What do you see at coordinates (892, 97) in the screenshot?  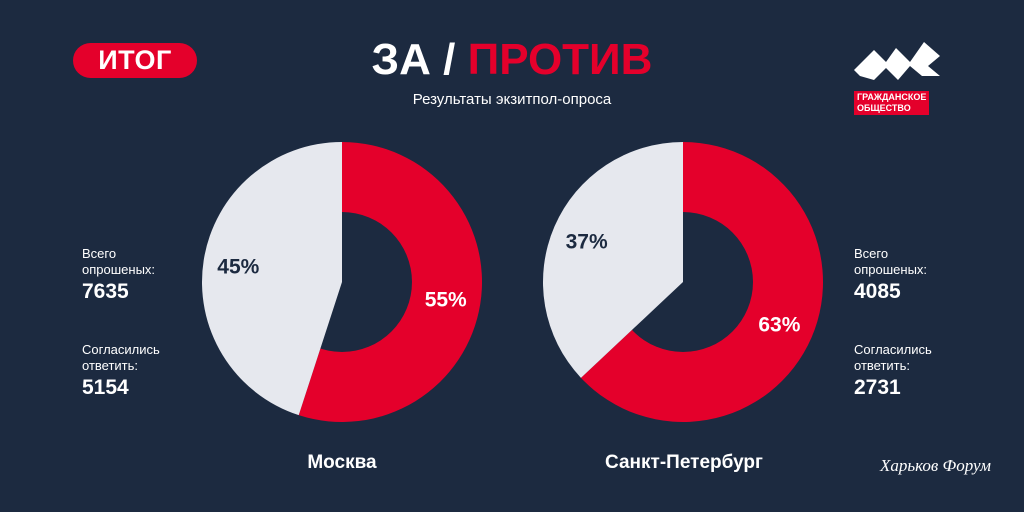 I see `logo-line-1: ГРАЖДАНСКОЕ` at bounding box center [892, 97].